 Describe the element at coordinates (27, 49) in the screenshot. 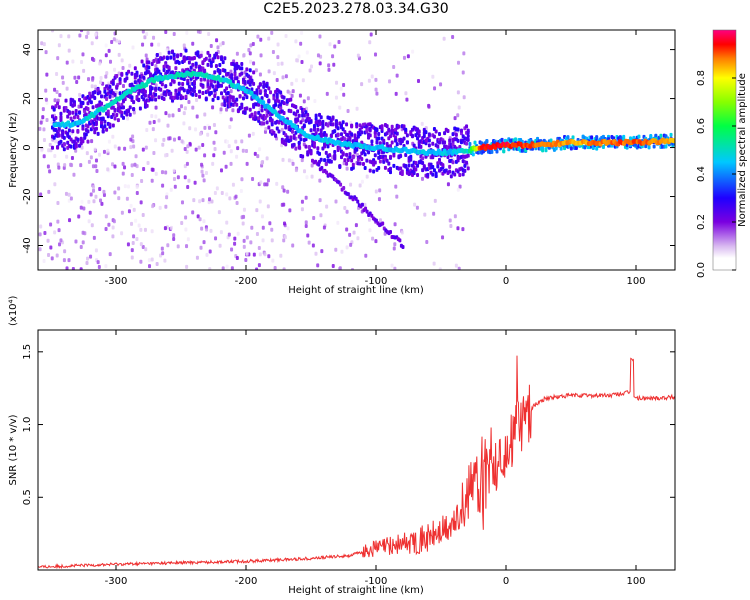

I see `y-tick-label: 40` at that location.